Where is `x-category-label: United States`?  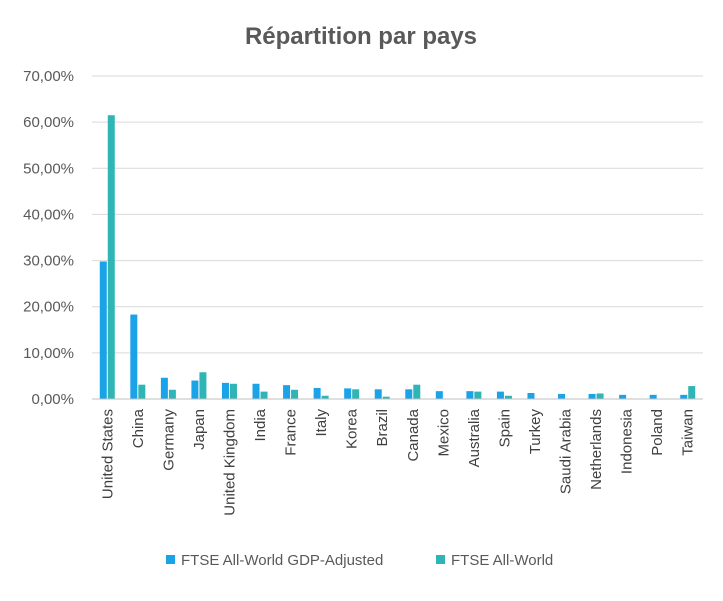
x-category-label: United States is located at coordinates (107, 454).